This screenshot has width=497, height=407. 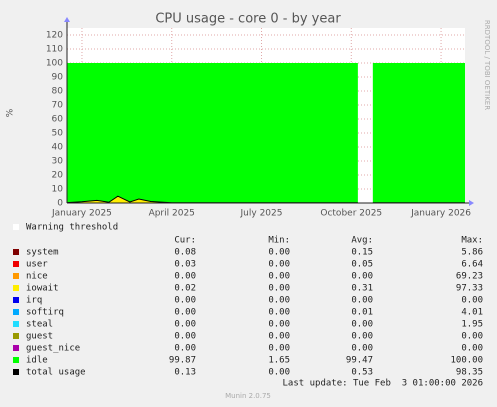 I want to click on y-tick-label: 120, so click(x=54, y=36).